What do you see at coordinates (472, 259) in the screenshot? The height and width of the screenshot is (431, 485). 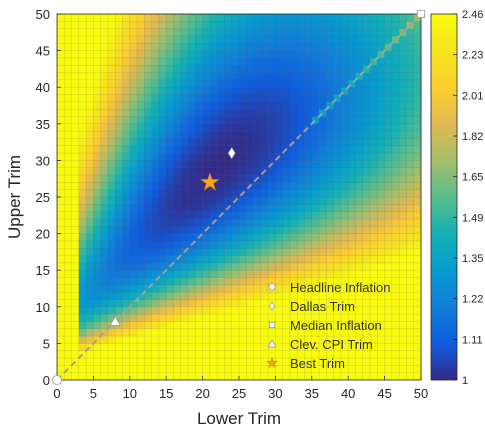 I see `colorbar-tick-label: 1.35` at bounding box center [472, 259].